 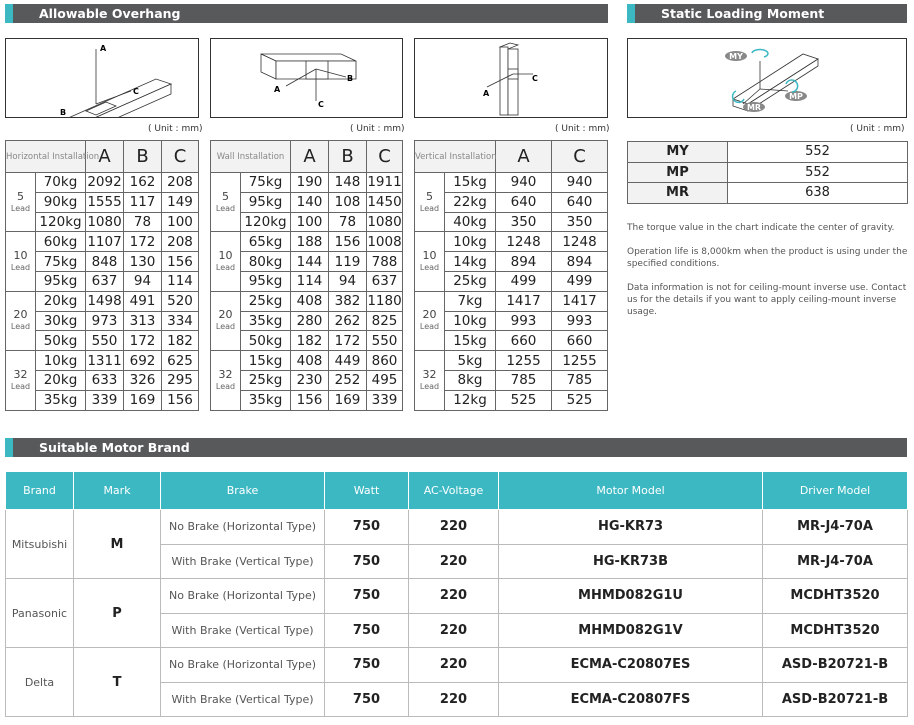 What do you see at coordinates (265, 301) in the screenshot?
I see `cell: 25kg` at bounding box center [265, 301].